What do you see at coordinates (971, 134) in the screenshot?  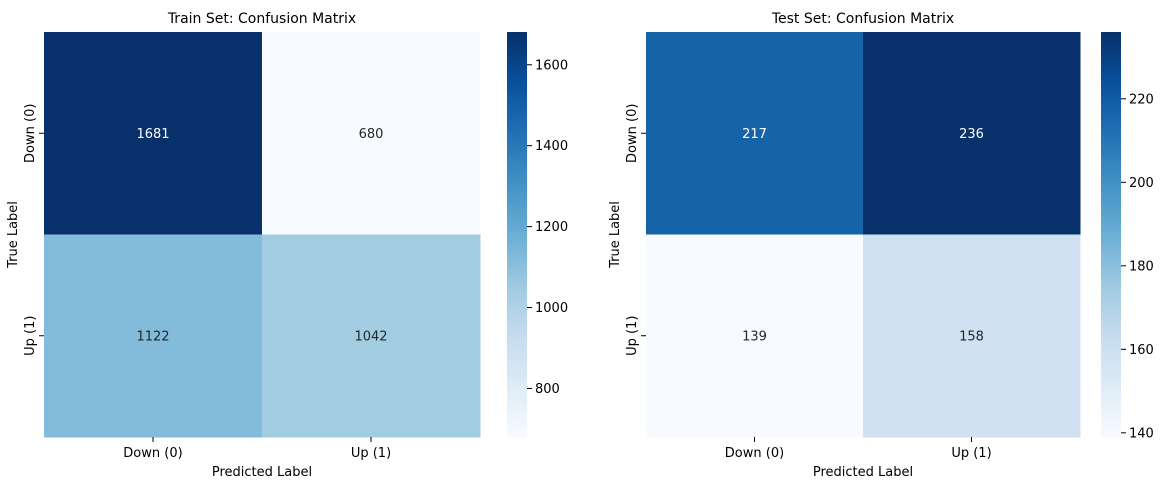 I see `test-cell-value-label: 236` at bounding box center [971, 134].